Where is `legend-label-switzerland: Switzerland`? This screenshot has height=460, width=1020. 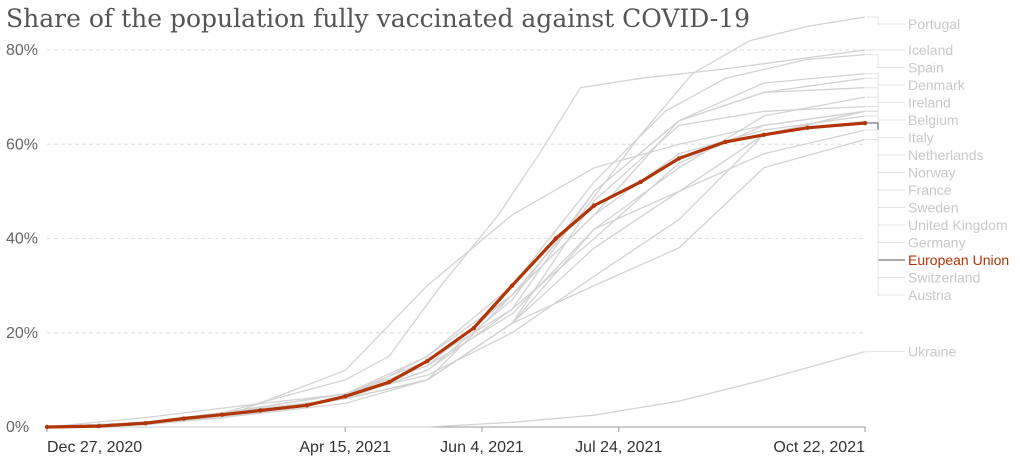 legend-label-switzerland: Switzerland is located at coordinates (944, 278).